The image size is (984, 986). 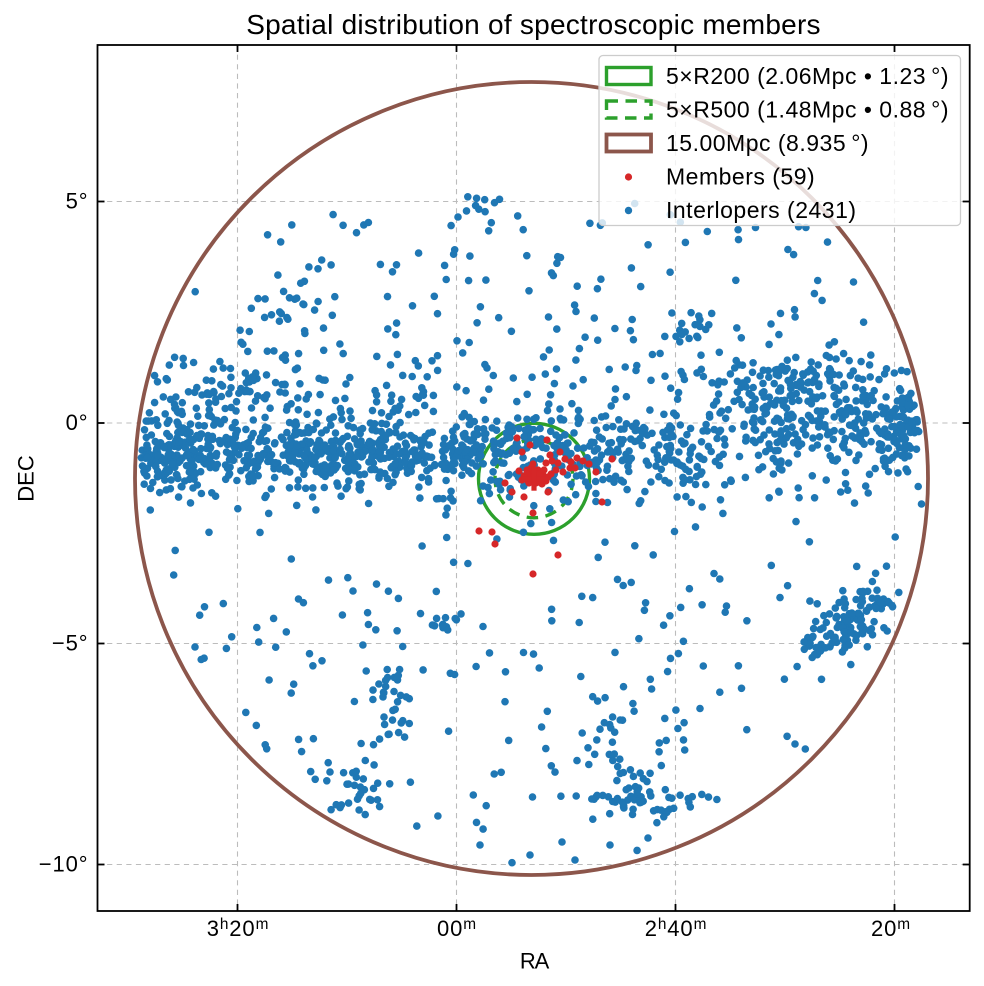 I want to click on svg-text: RA, so click(x=535, y=961).